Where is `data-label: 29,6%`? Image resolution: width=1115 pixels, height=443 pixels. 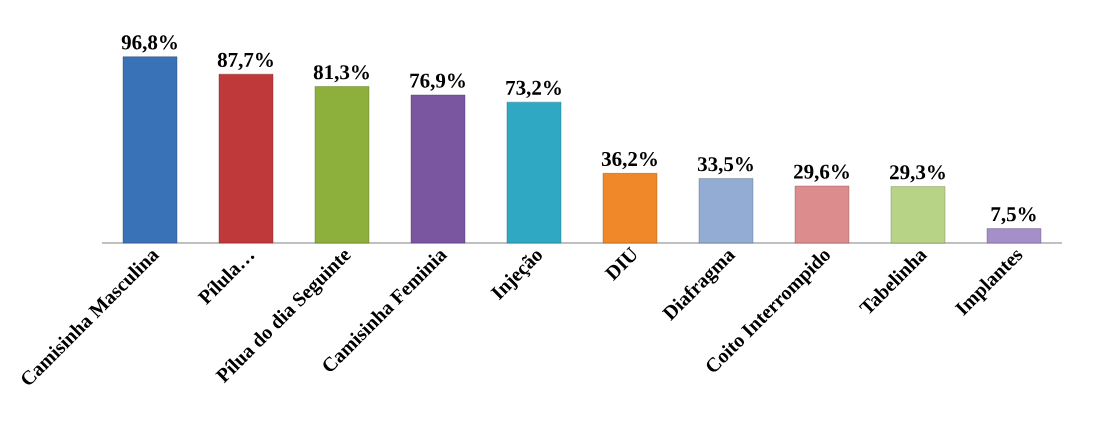 data-label: 29,6% is located at coordinates (821, 173).